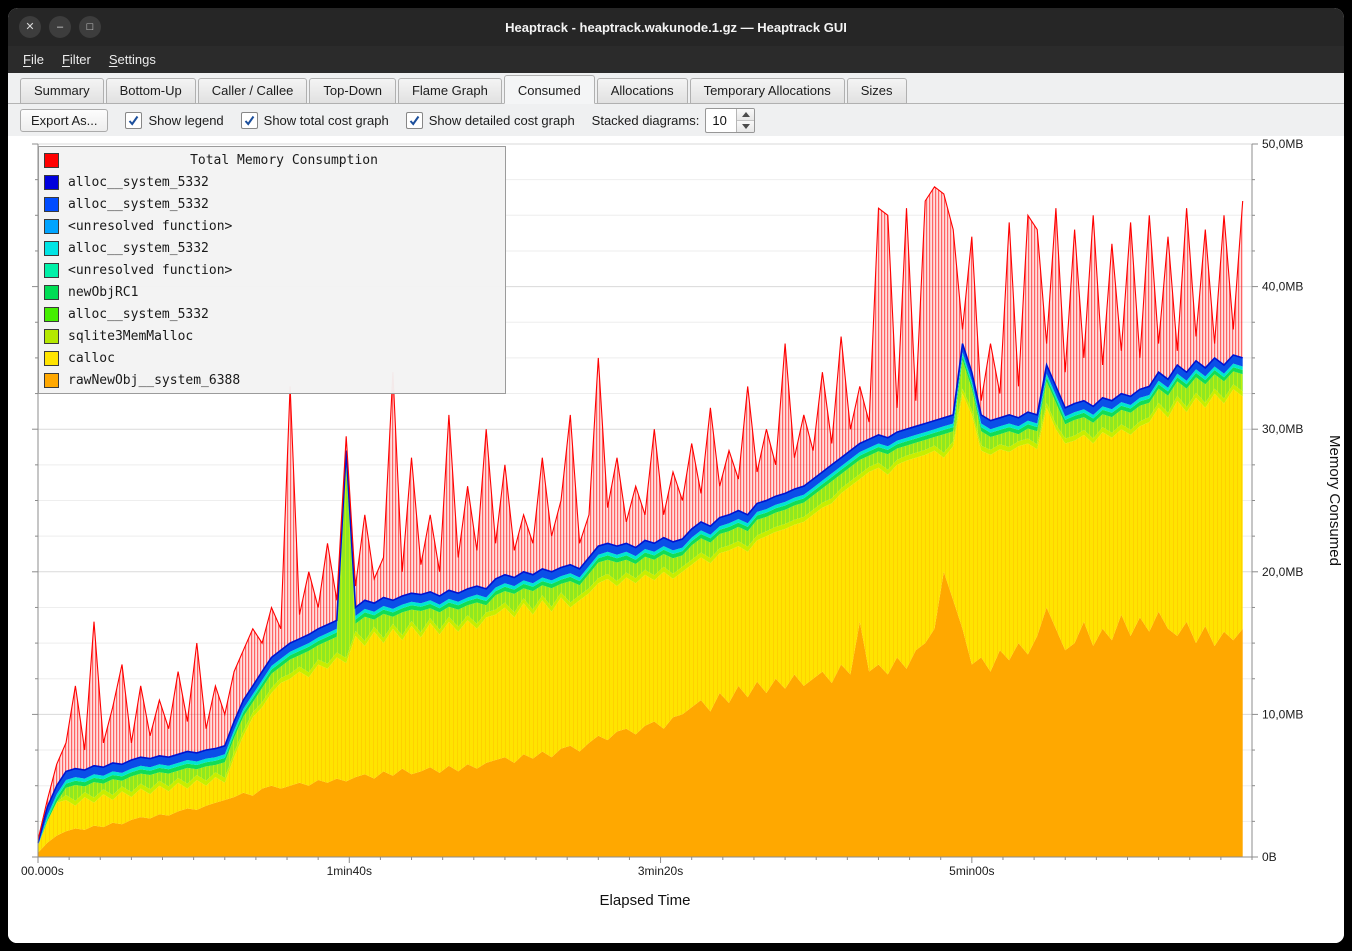 This screenshot has width=1352, height=951. What do you see at coordinates (272, 336) in the screenshot?
I see `legend-item: sqlite3MemMalloc` at bounding box center [272, 336].